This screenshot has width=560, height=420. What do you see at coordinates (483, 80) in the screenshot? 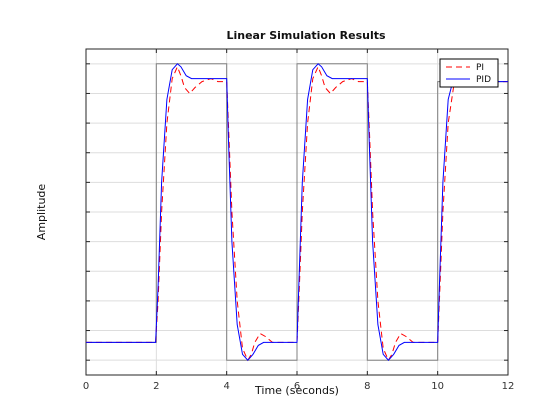
I see `legend-label-pid: PID` at bounding box center [483, 80].